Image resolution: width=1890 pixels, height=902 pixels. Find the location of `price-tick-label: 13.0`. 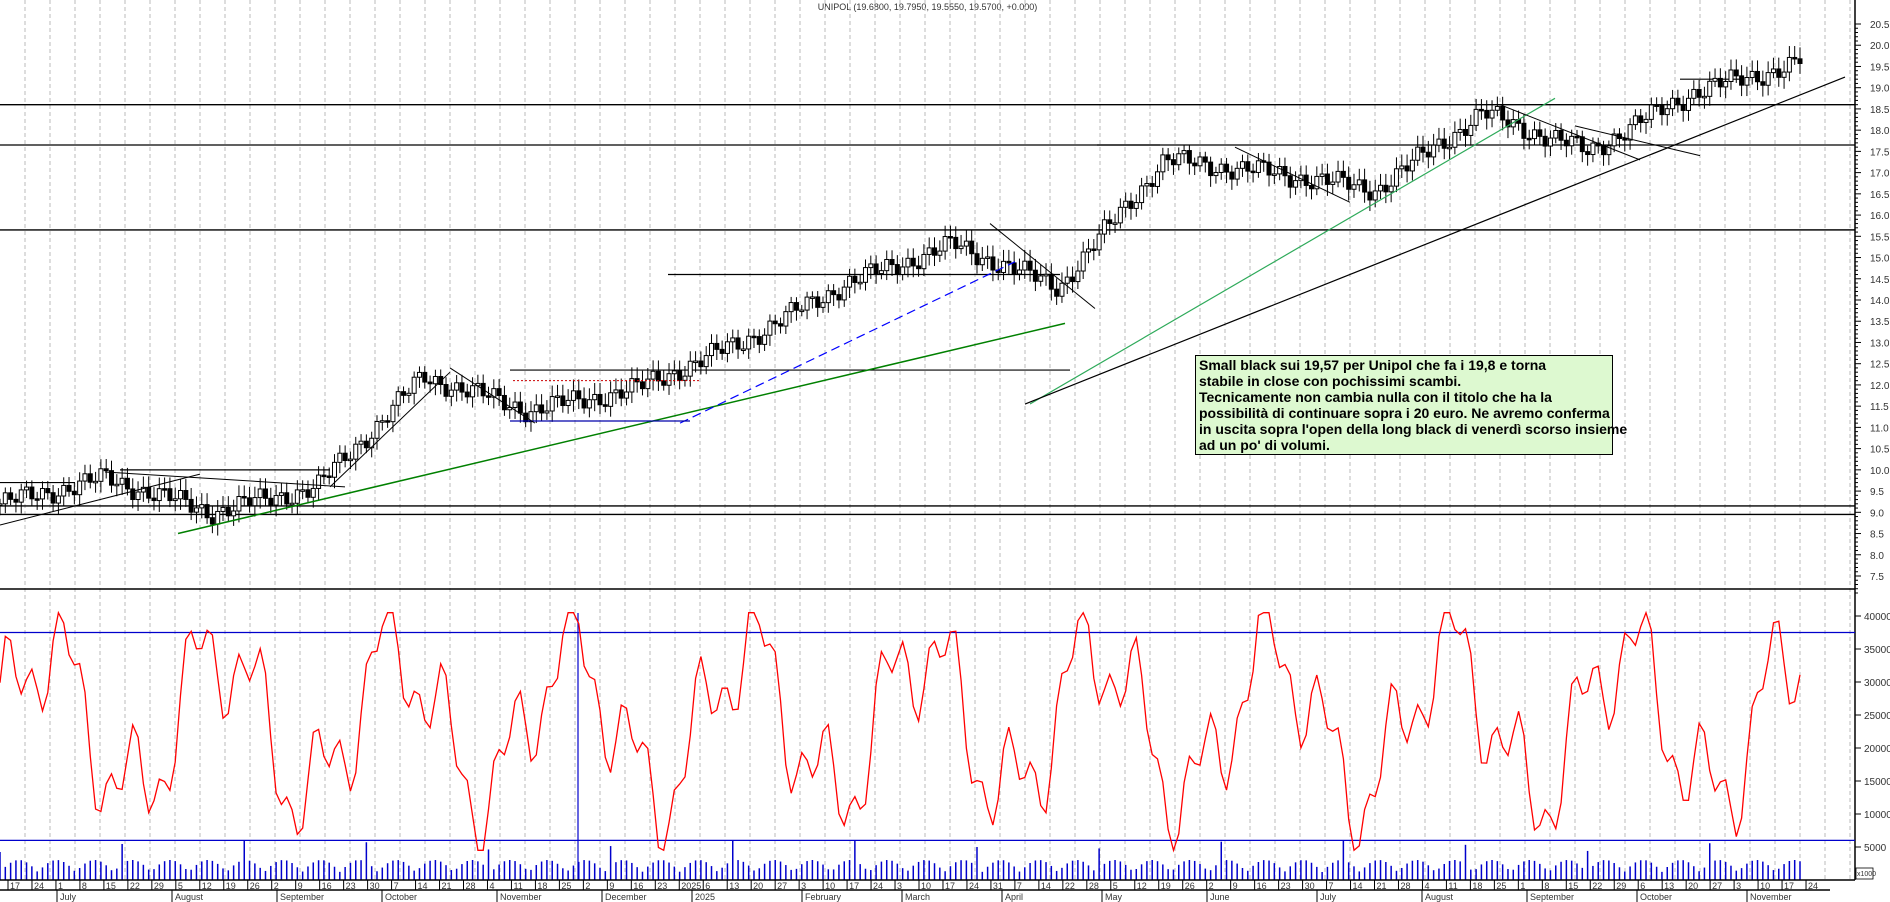

price-tick-label: 13.0 is located at coordinates (1880, 343).